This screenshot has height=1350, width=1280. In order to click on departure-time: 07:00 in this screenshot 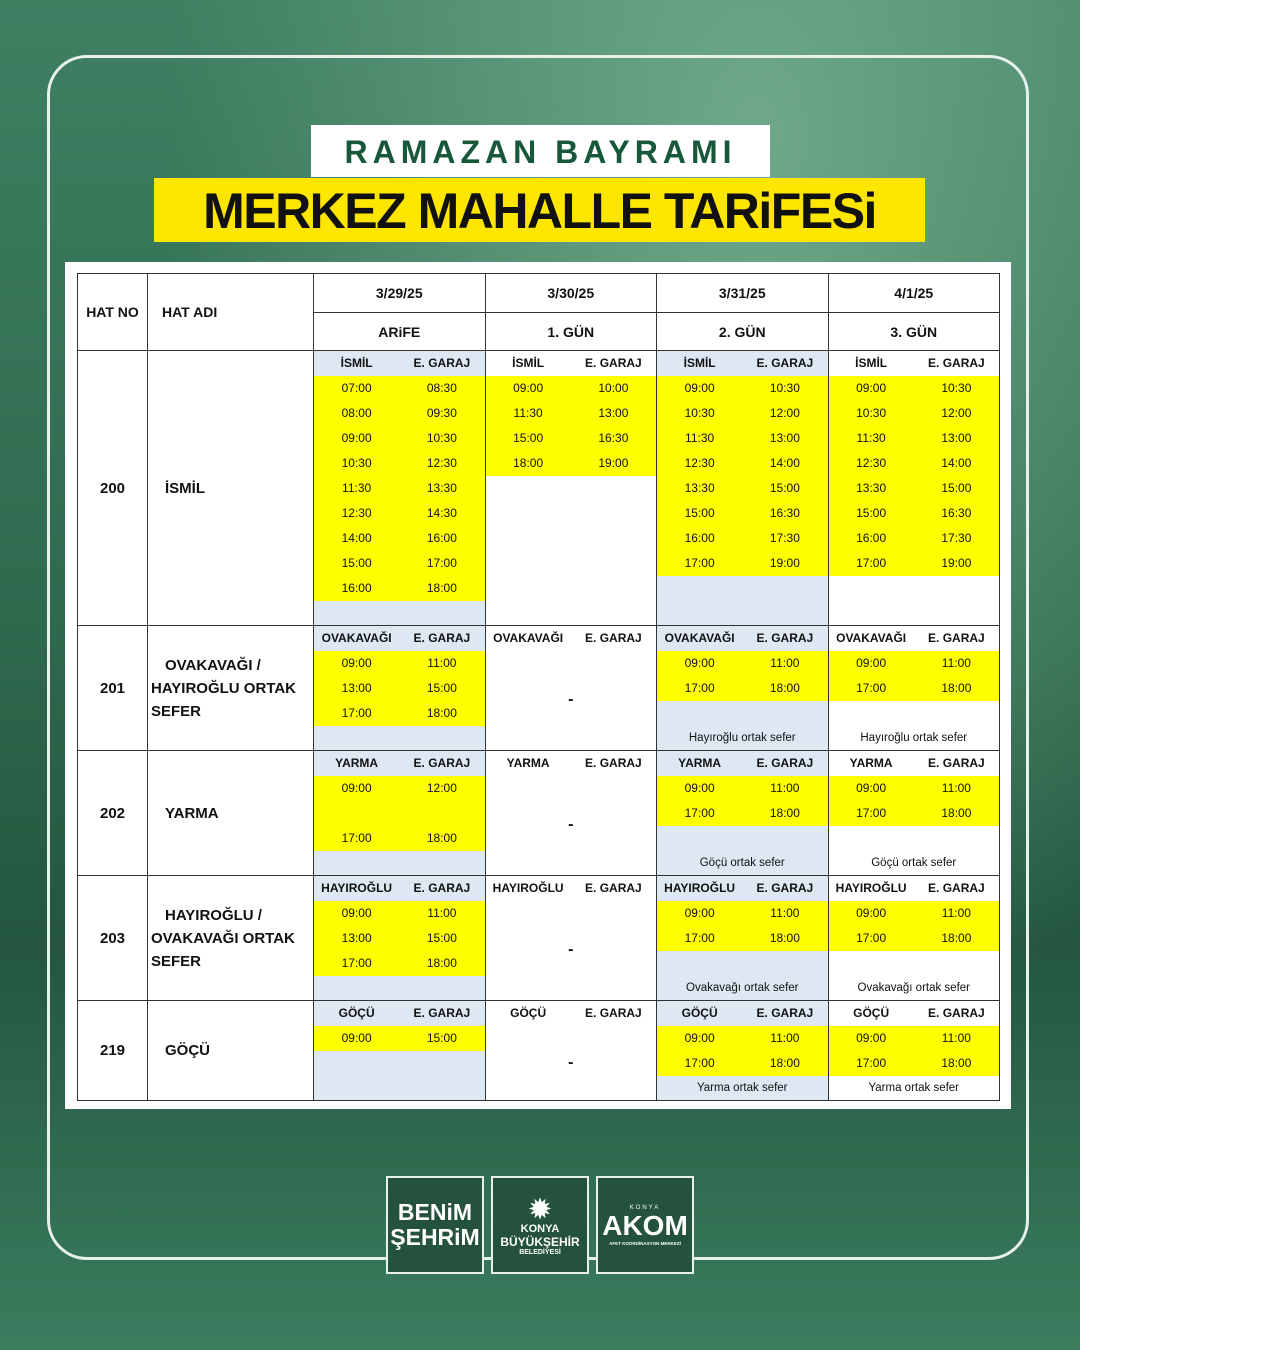, I will do `click(356, 388)`.